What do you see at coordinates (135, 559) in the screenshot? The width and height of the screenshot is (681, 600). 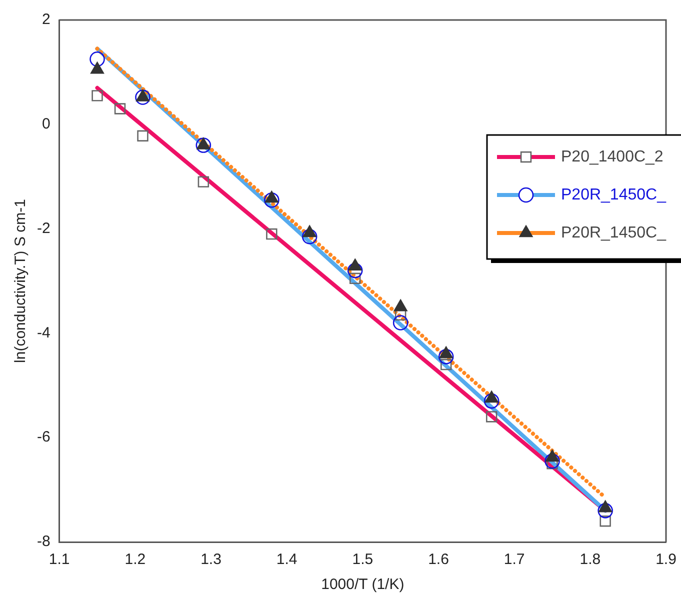 I see `x-tick-label: 1.2` at bounding box center [135, 559].